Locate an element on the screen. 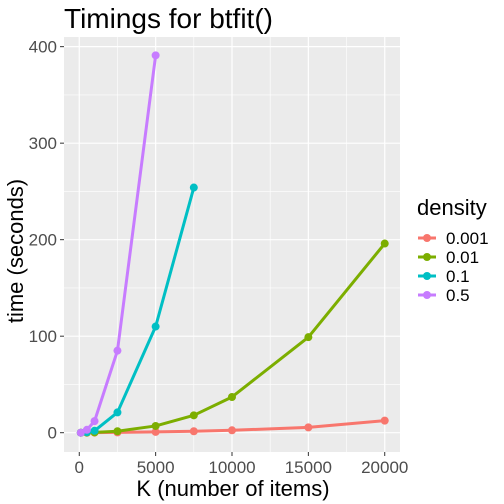 This screenshot has height=504, width=504. x-tick-label: 10000 is located at coordinates (231, 467).